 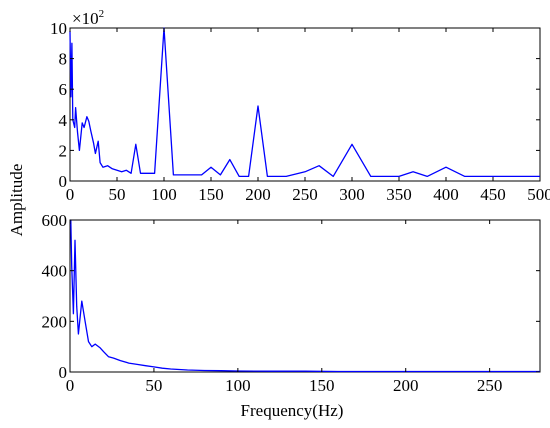 What do you see at coordinates (63, 59) in the screenshot?
I see `y-tick-label: 8` at bounding box center [63, 59].